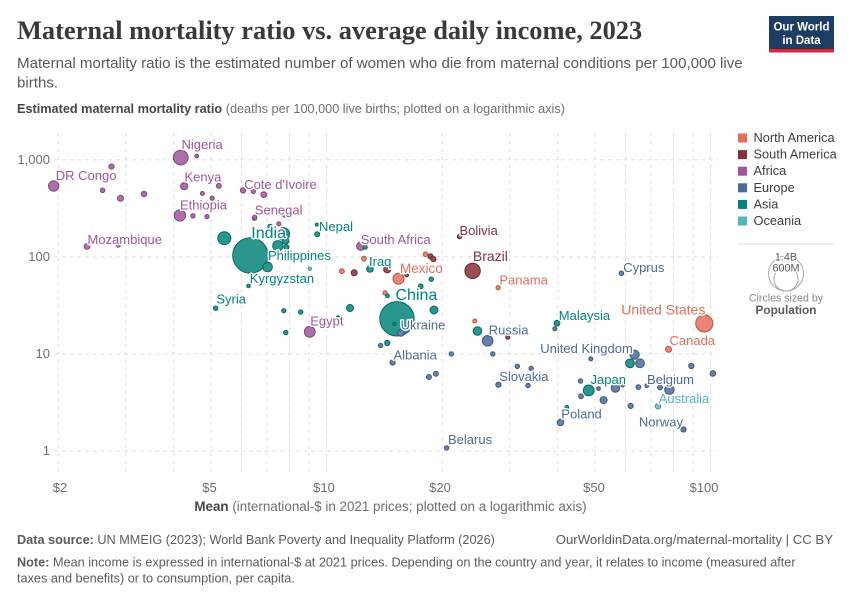  I want to click on svg-text: Poland, so click(581, 414).